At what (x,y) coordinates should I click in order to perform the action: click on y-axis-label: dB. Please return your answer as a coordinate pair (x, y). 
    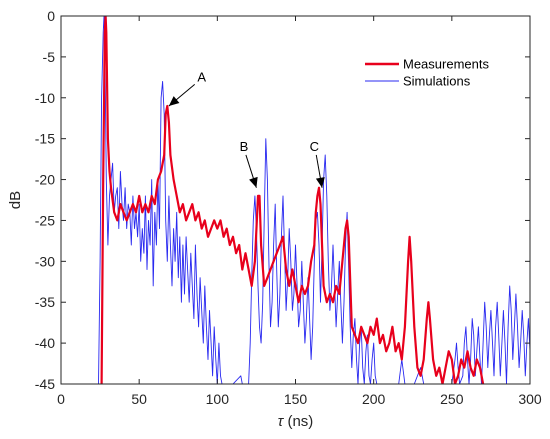
    Looking at the image, I should click on (15, 200).